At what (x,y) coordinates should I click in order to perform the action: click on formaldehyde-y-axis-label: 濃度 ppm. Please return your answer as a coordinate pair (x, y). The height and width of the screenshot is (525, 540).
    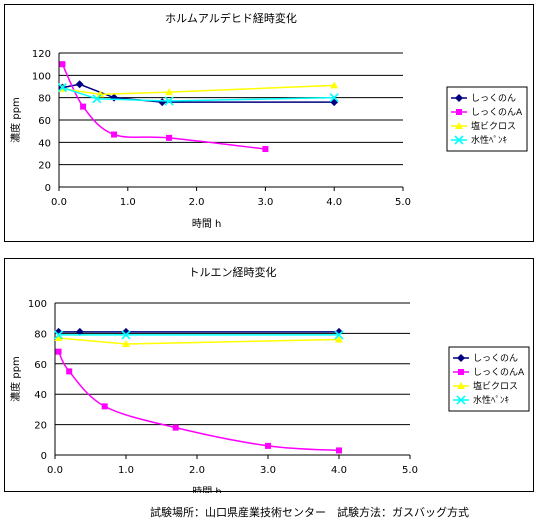
    Looking at the image, I should click on (15, 120).